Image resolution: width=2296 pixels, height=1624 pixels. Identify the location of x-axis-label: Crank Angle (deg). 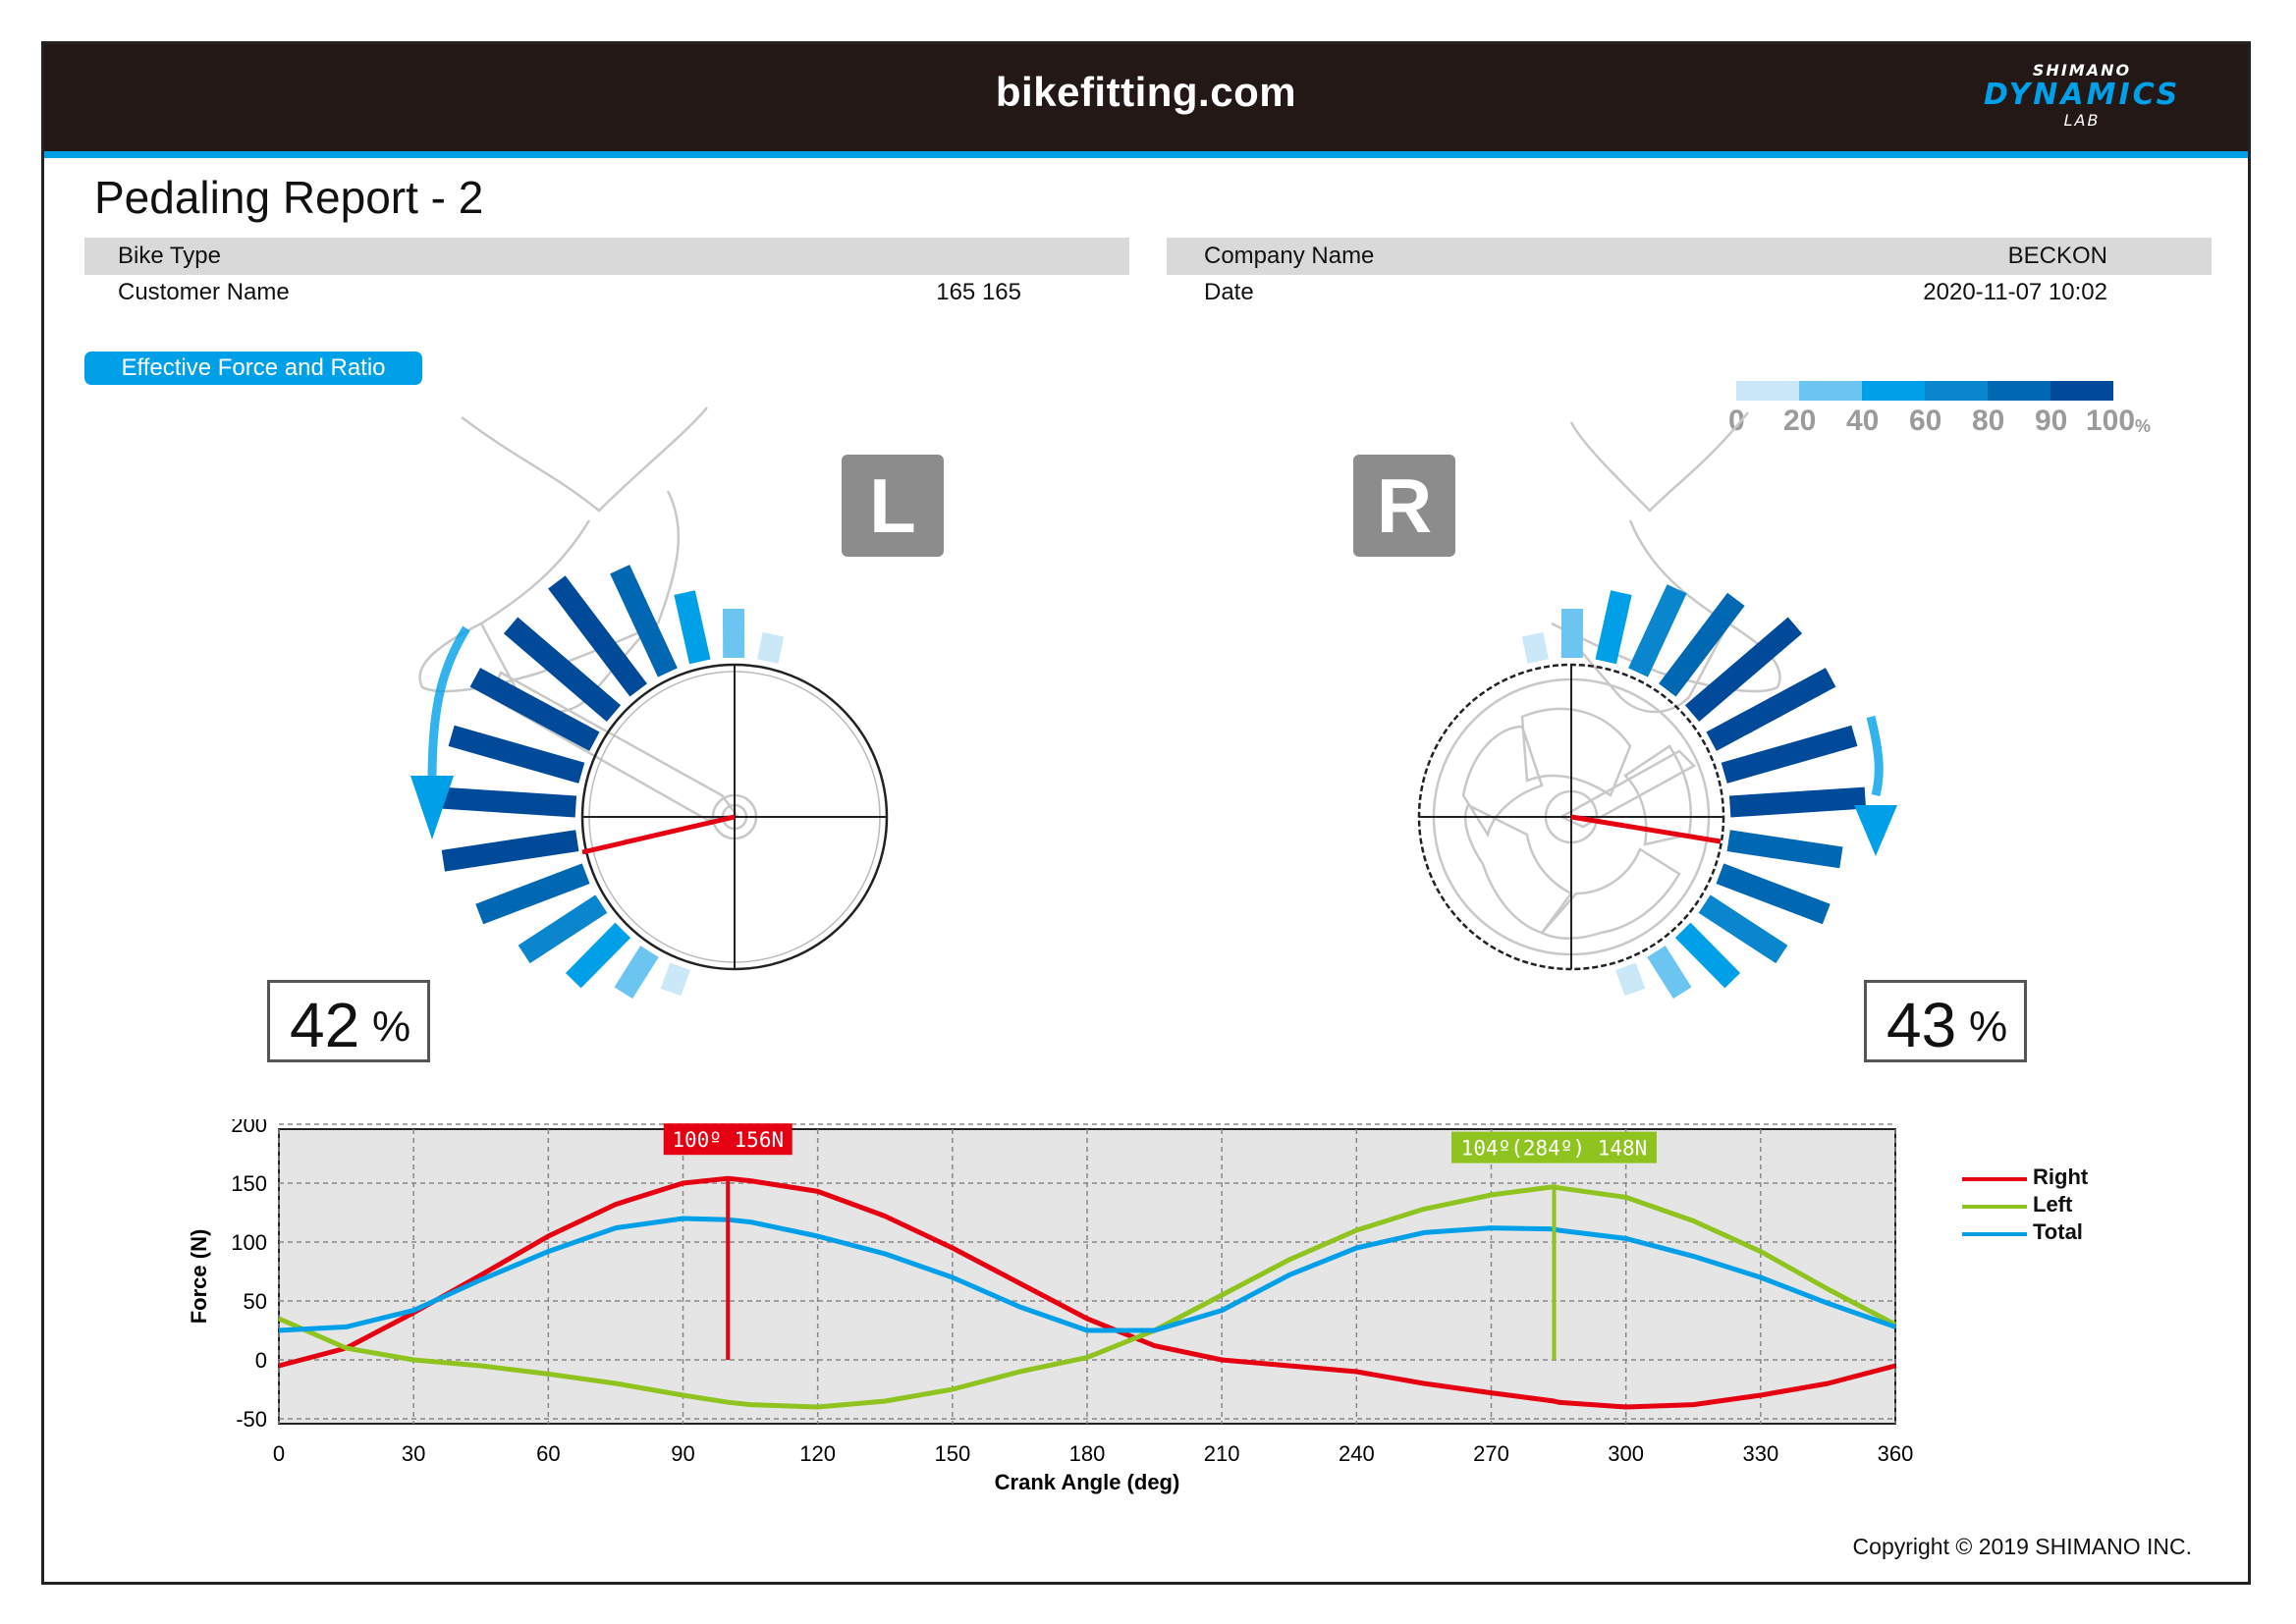
(1087, 1482).